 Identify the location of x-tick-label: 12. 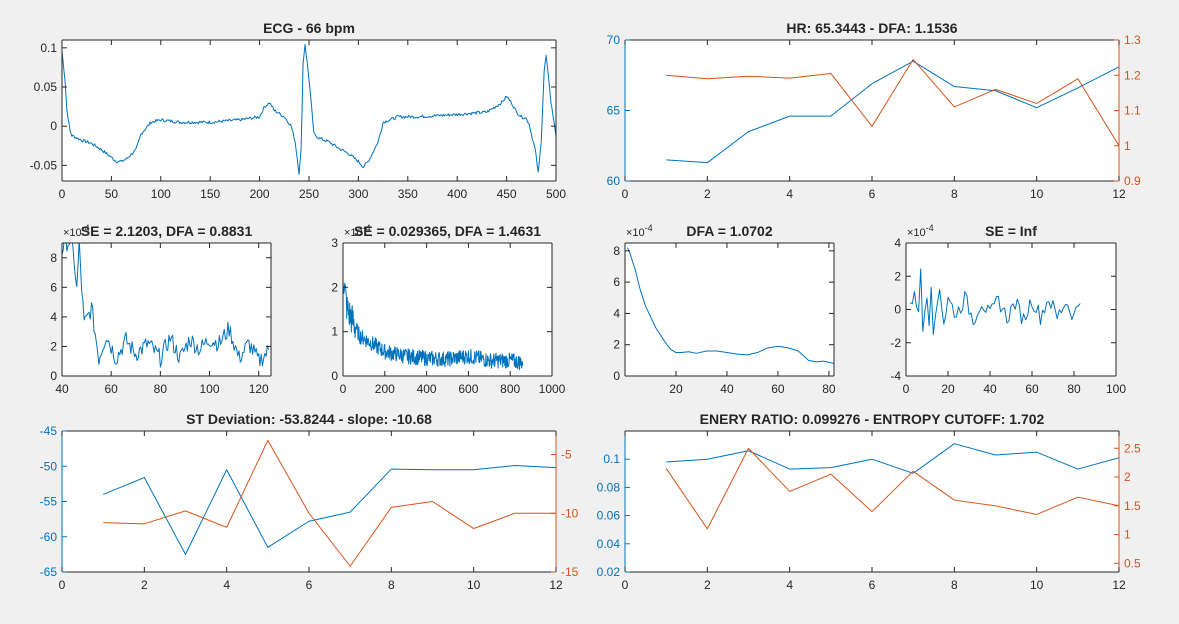
(1119, 585).